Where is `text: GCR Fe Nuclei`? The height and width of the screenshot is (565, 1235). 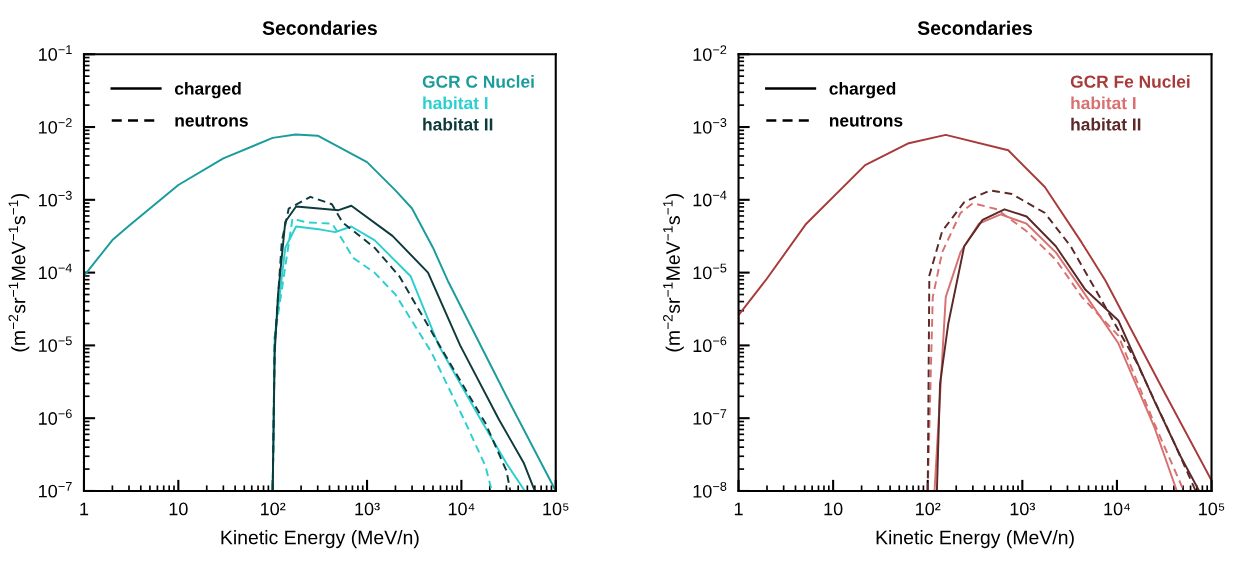
text: GCR Fe Nuclei is located at coordinates (1130, 81).